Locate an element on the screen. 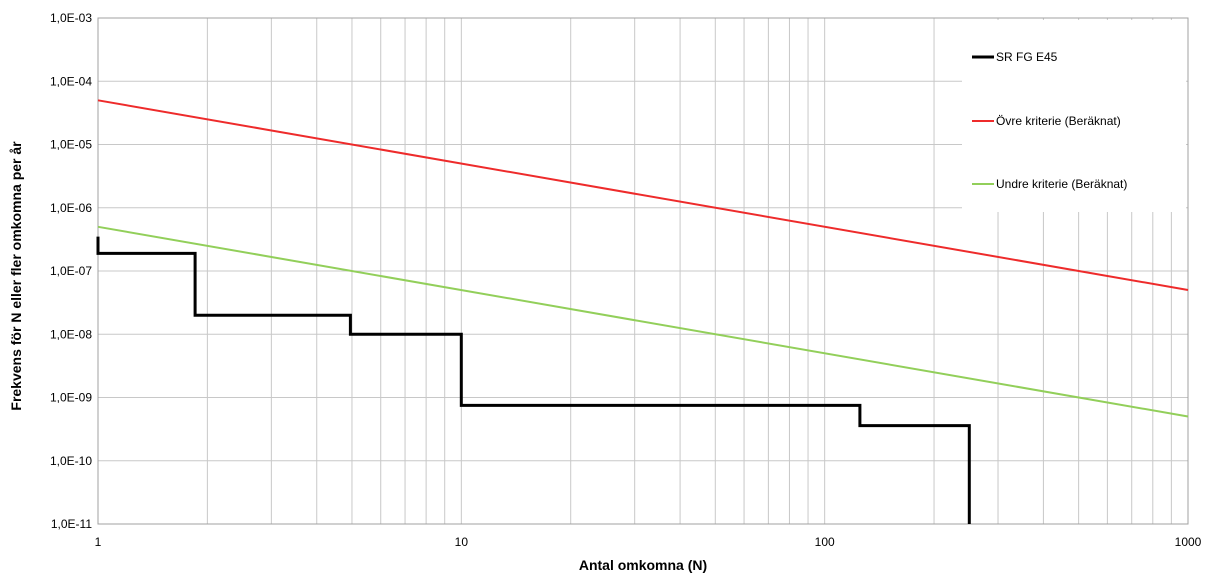 This screenshot has height=575, width=1206. legend-background is located at coordinates (1074, 116).